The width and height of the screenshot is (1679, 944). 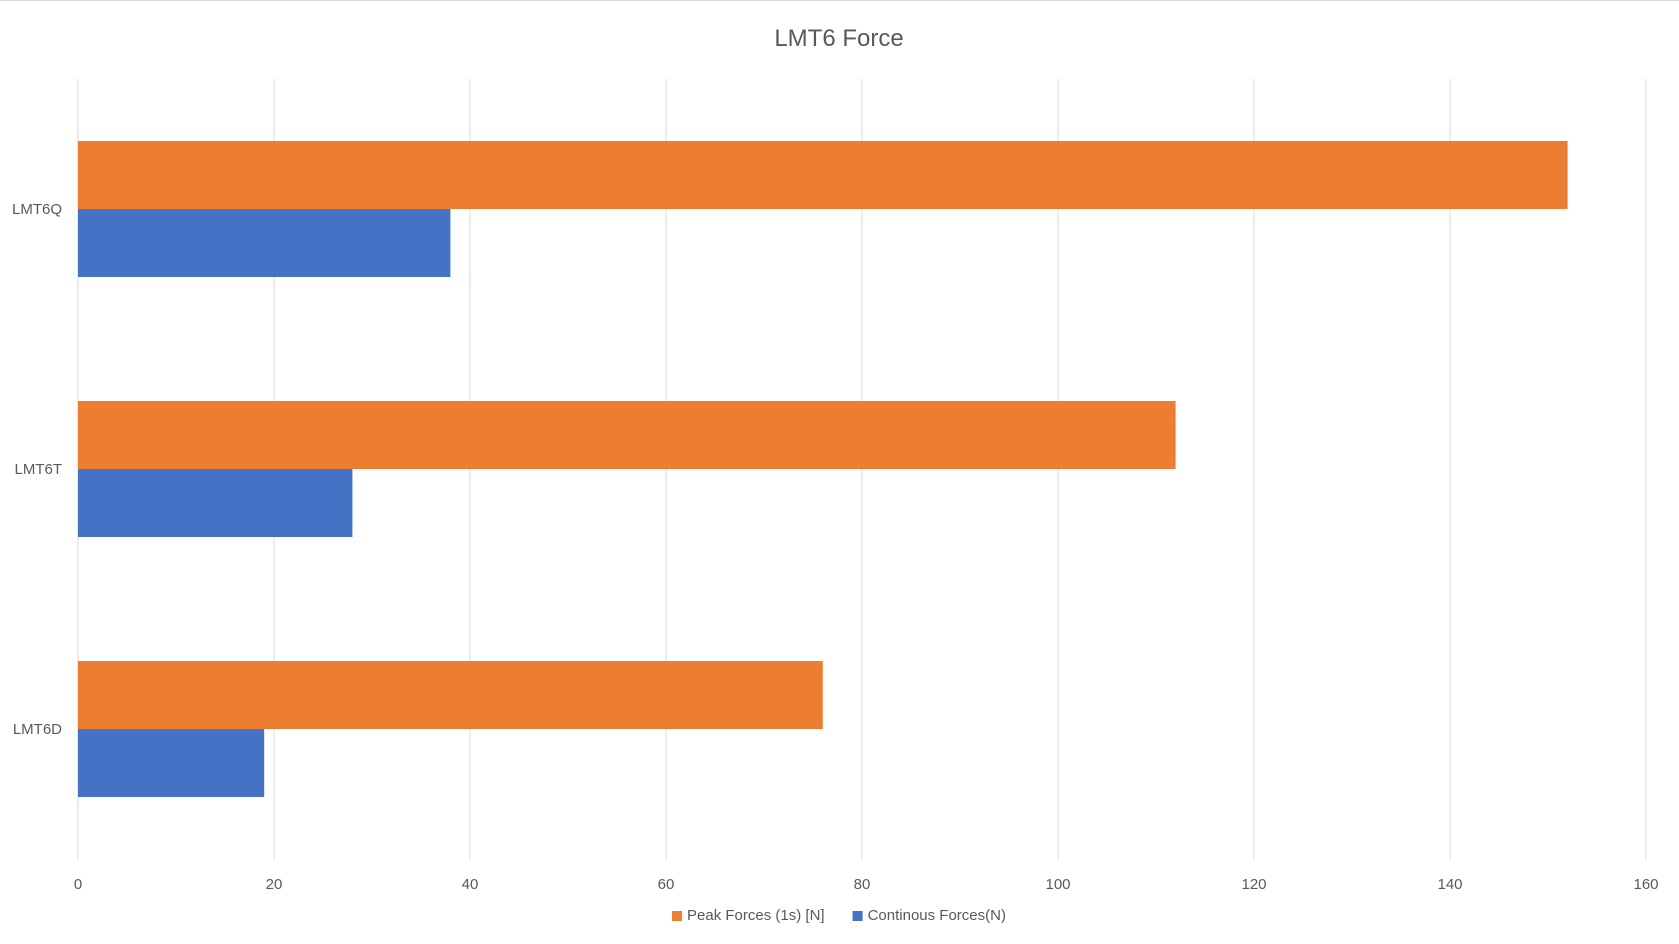 I want to click on x-tick-label: 0, so click(x=78, y=884).